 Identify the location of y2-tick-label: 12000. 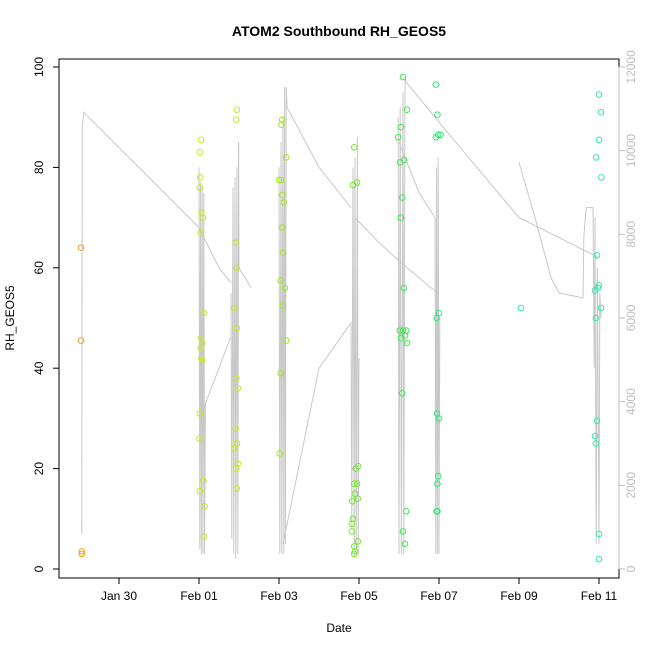
(631, 67).